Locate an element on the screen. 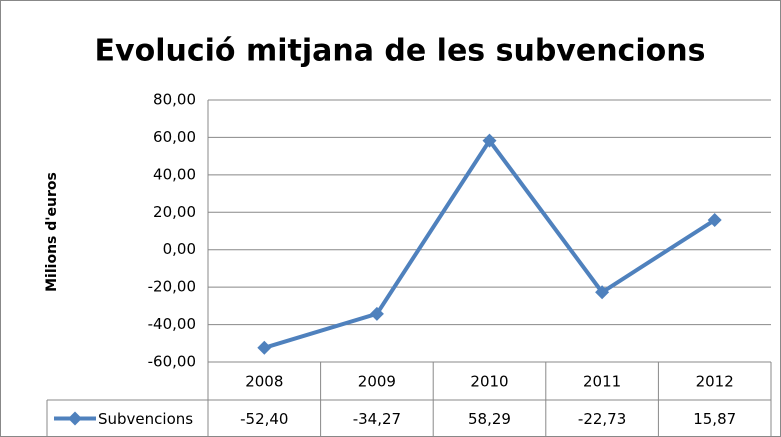 Image resolution: width=781 pixels, height=437 pixels. x-tick-label: 2009 is located at coordinates (377, 382).